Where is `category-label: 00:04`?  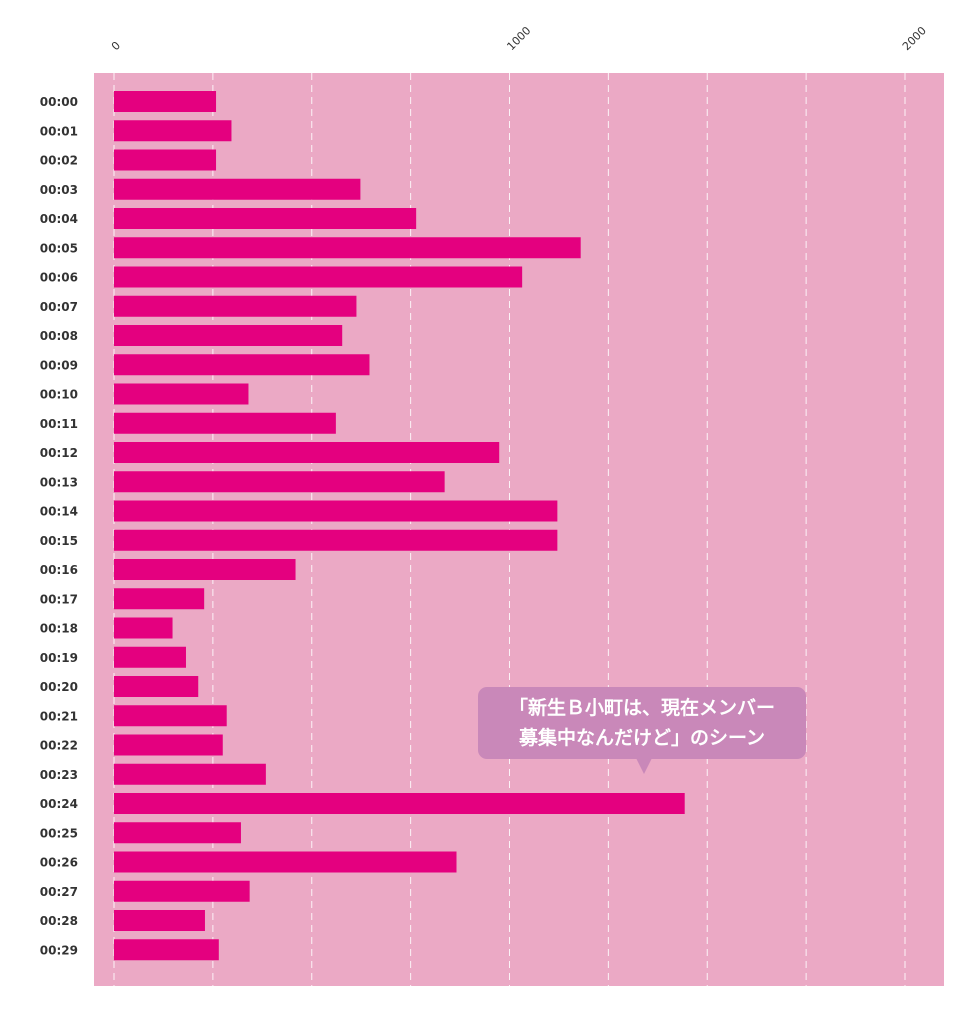
category-label: 00:04 is located at coordinates (59, 219).